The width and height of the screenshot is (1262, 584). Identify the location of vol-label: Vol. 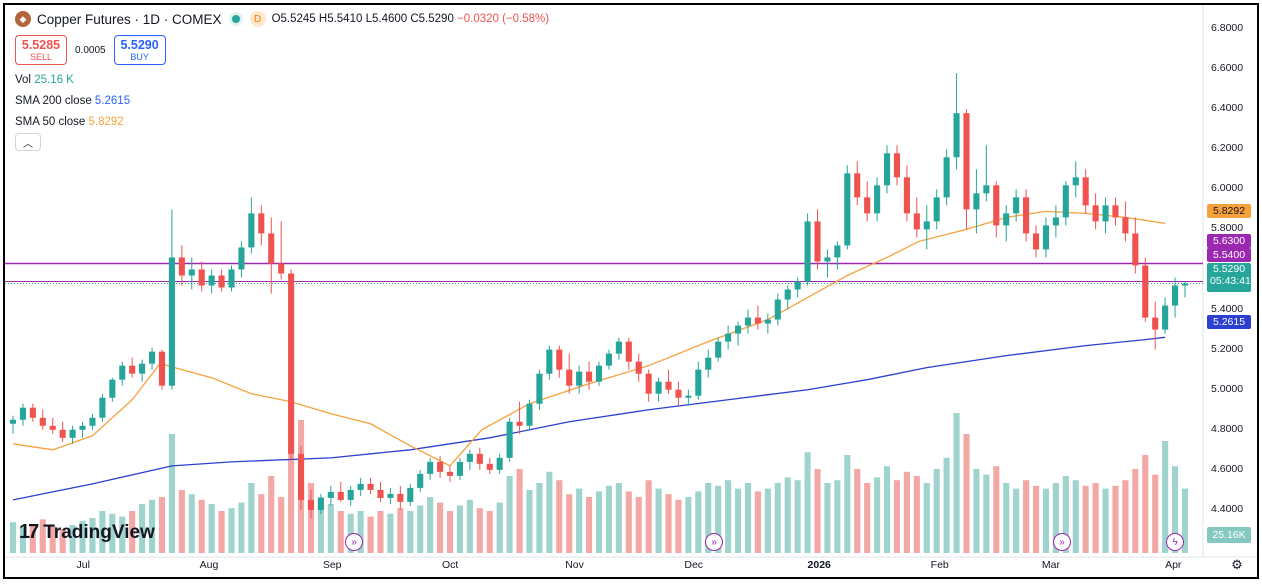
(23, 80).